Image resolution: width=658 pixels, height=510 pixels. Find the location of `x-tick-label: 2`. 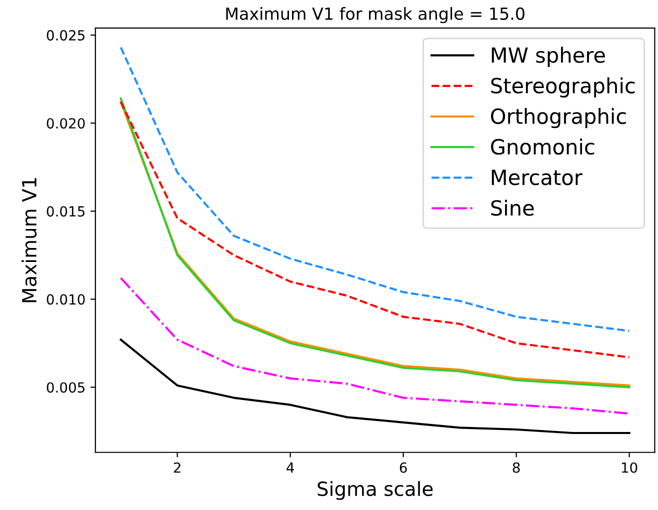

x-tick-label: 2 is located at coordinates (177, 467).